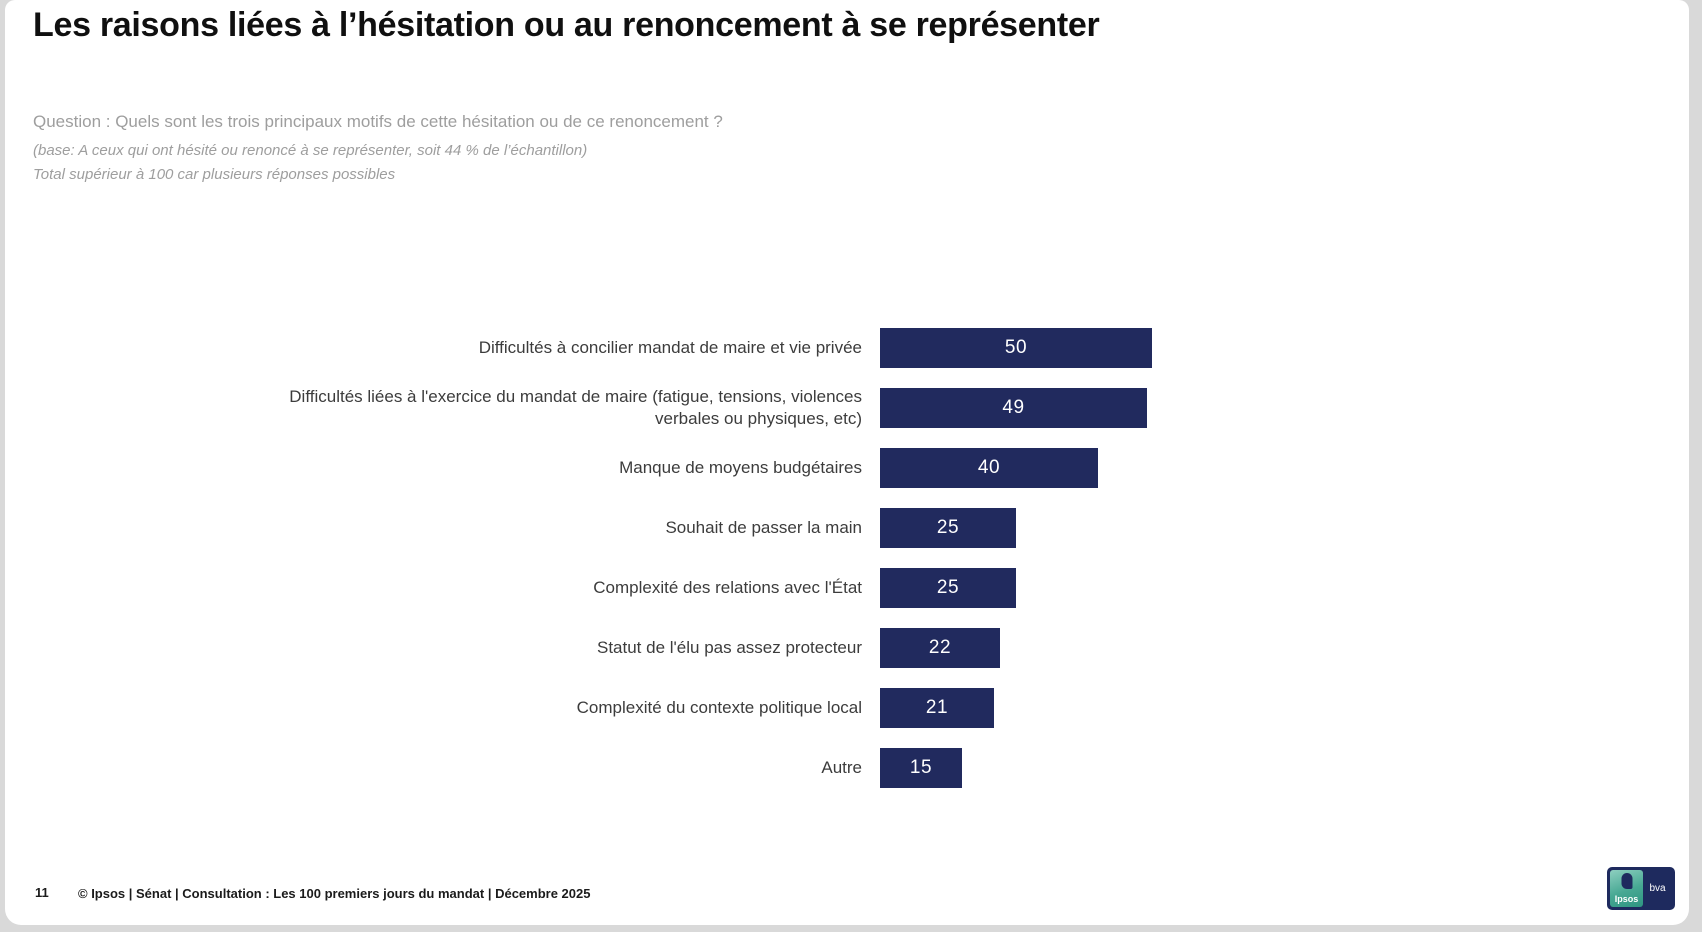 This screenshot has height=932, width=1702. Describe the element at coordinates (1626, 881) in the screenshot. I see `ipsos-logo-mark-icon` at that location.